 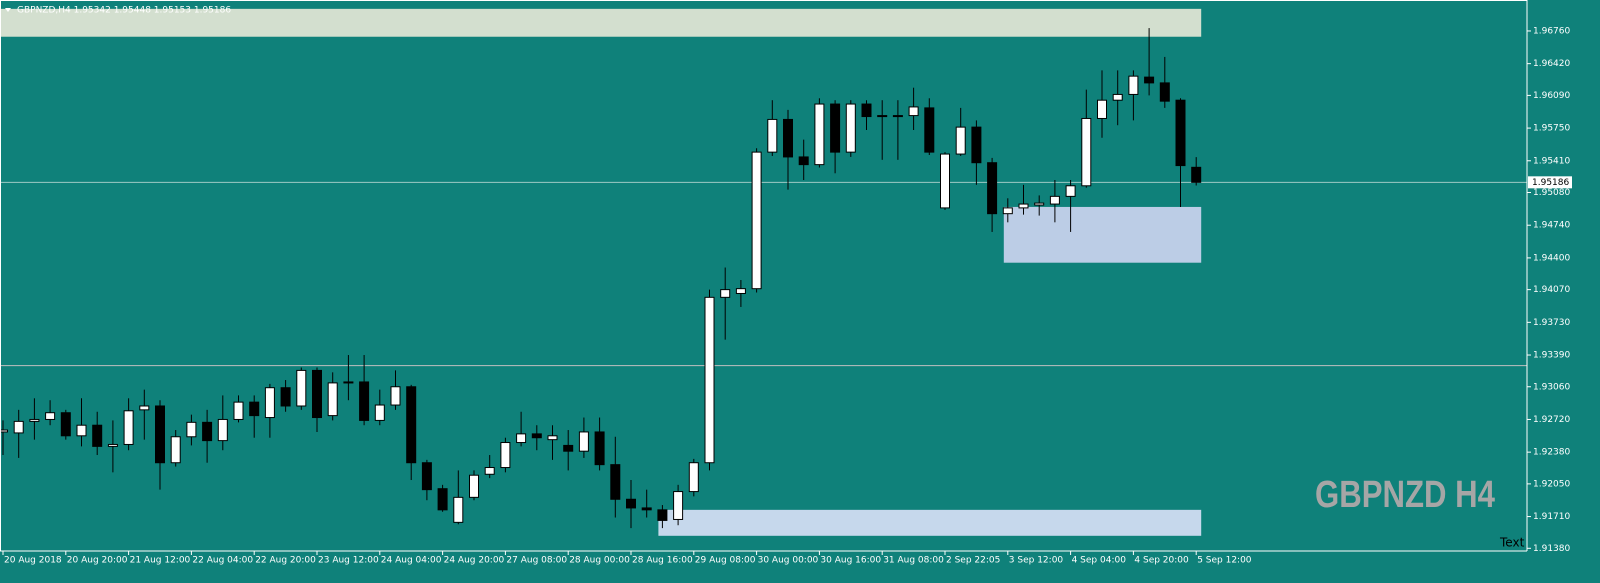 I want to click on y-tick-label: 1.92380, so click(x=1551, y=453).